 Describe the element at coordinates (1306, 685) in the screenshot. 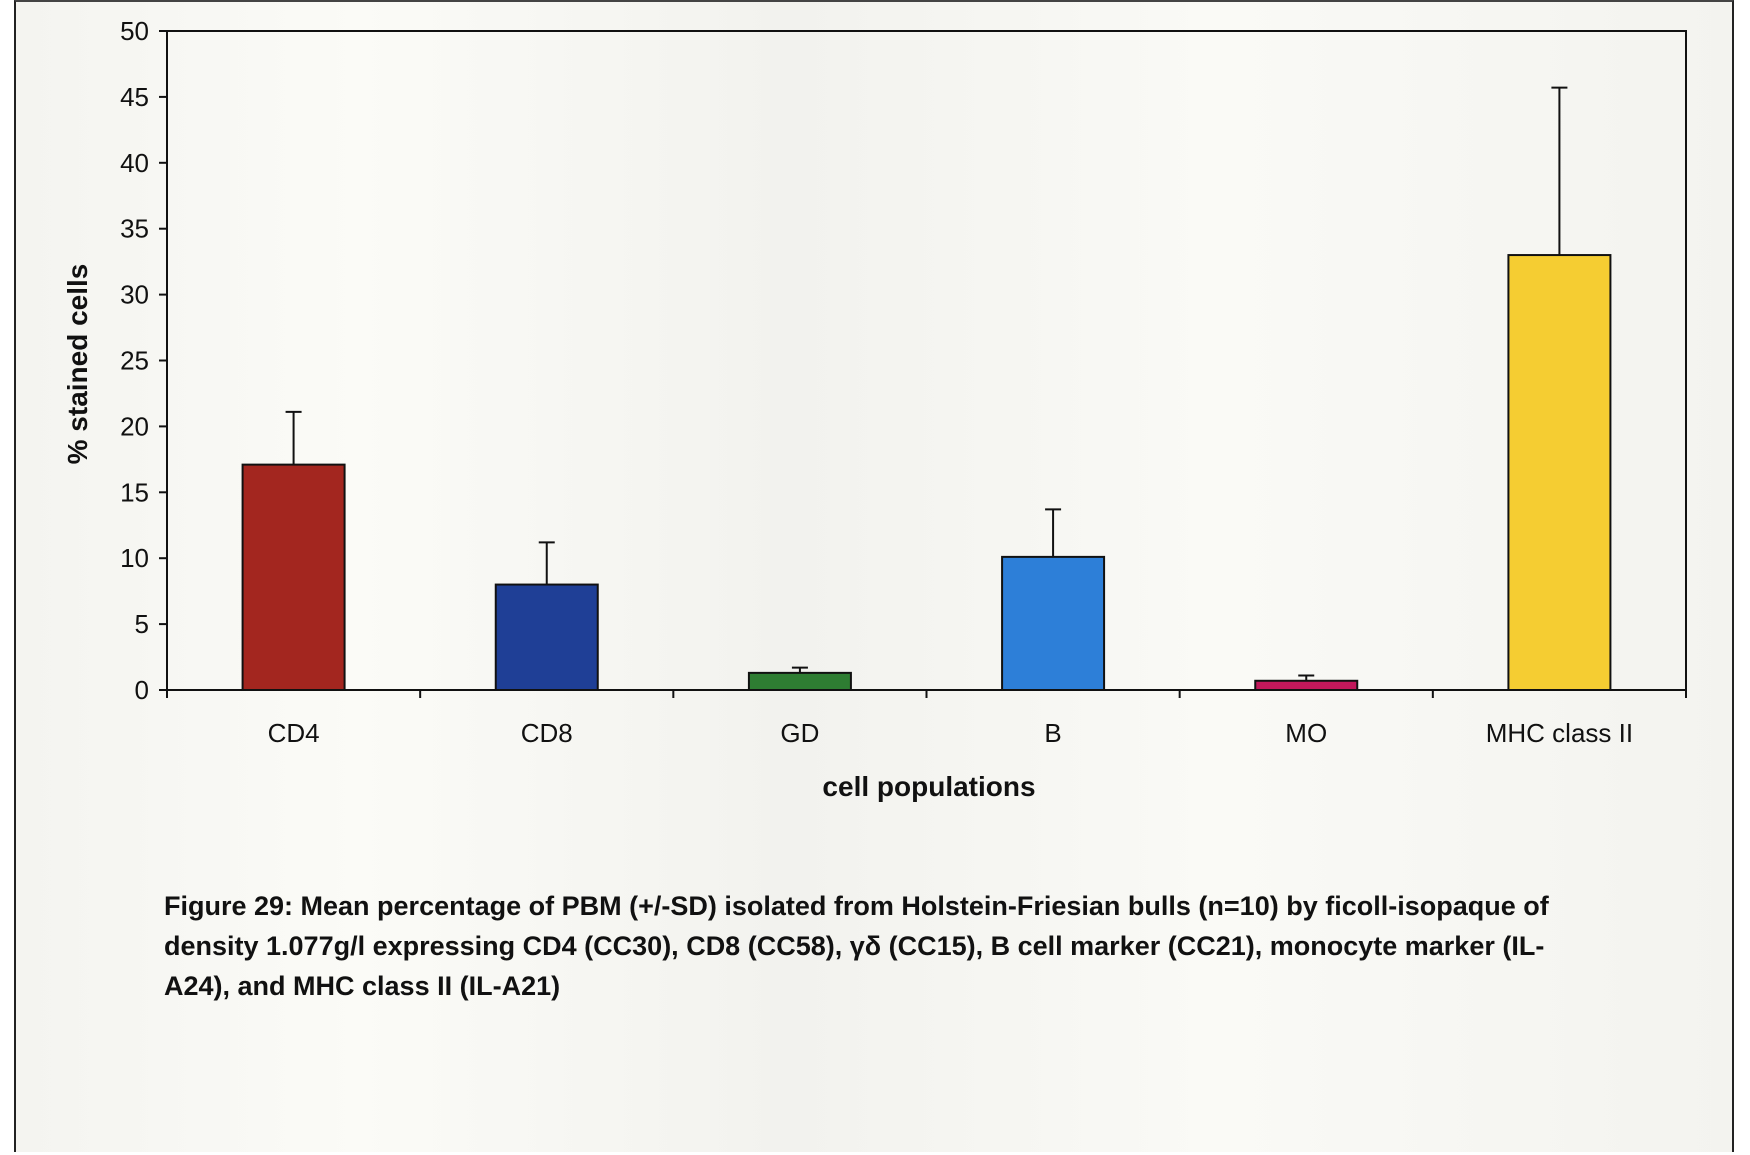

I see `bar-mo` at that location.